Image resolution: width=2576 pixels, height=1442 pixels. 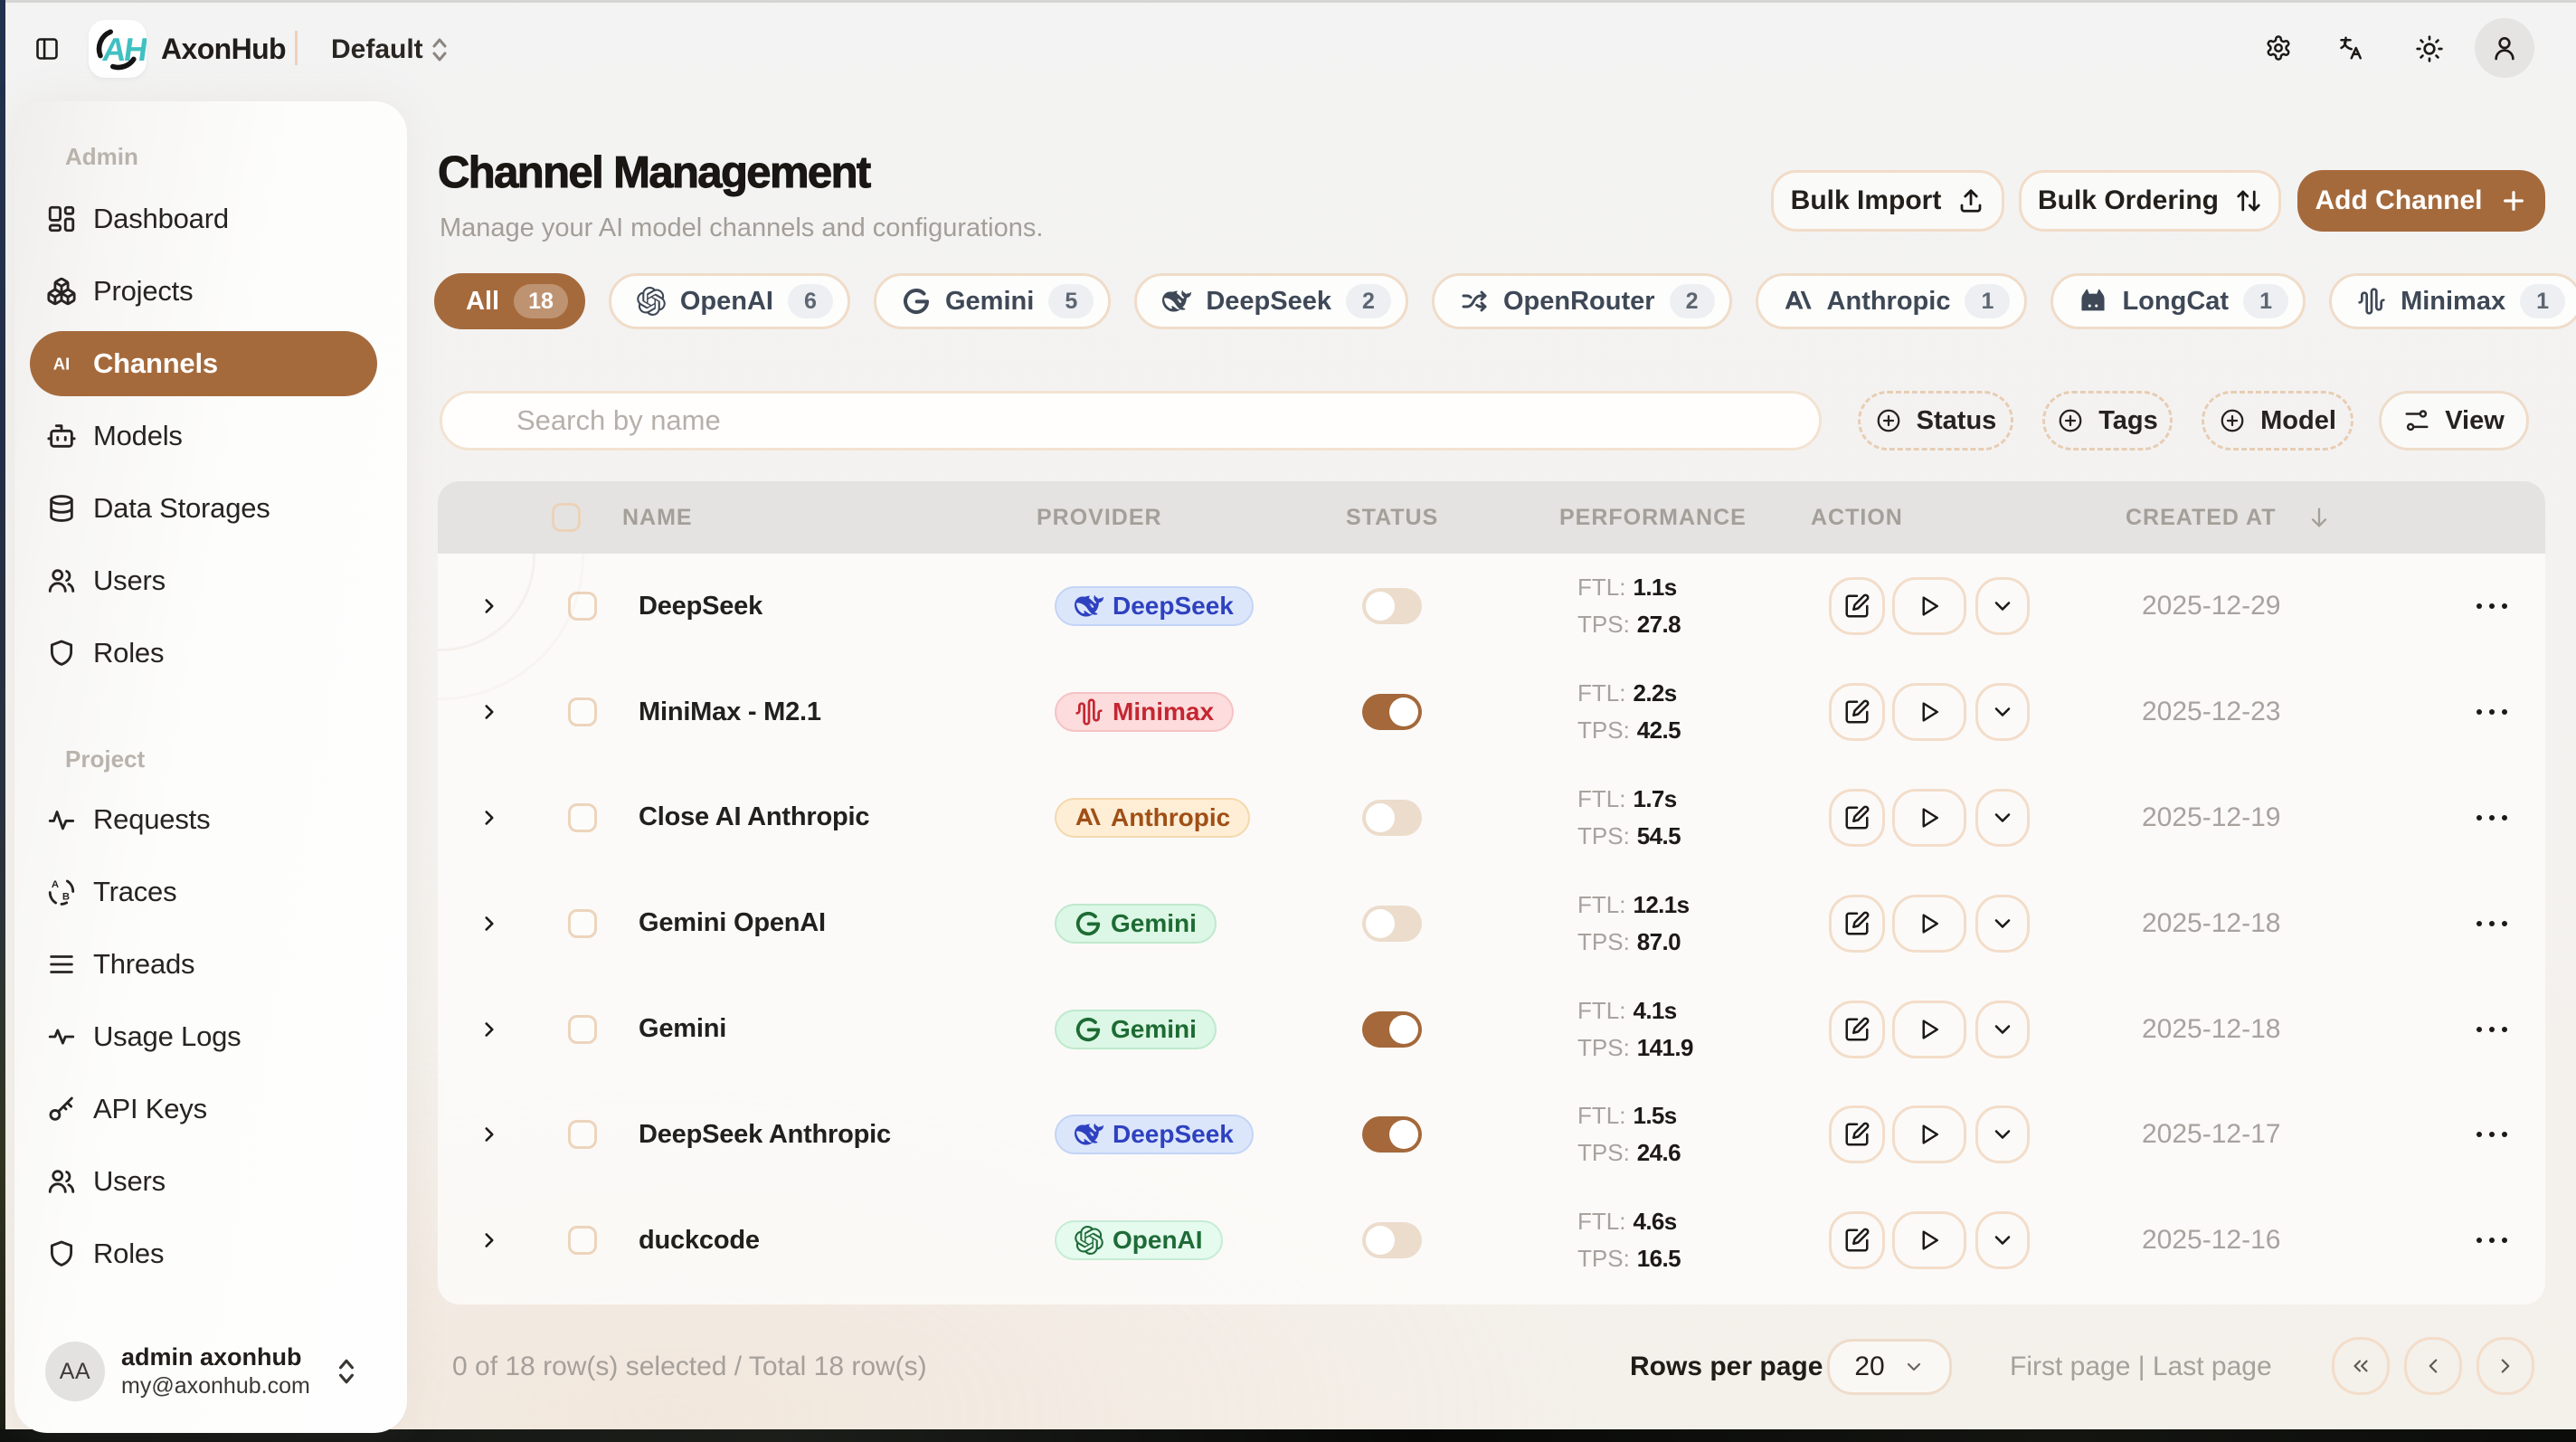 What do you see at coordinates (56, 884) in the screenshot?
I see `svg-text: A` at bounding box center [56, 884].